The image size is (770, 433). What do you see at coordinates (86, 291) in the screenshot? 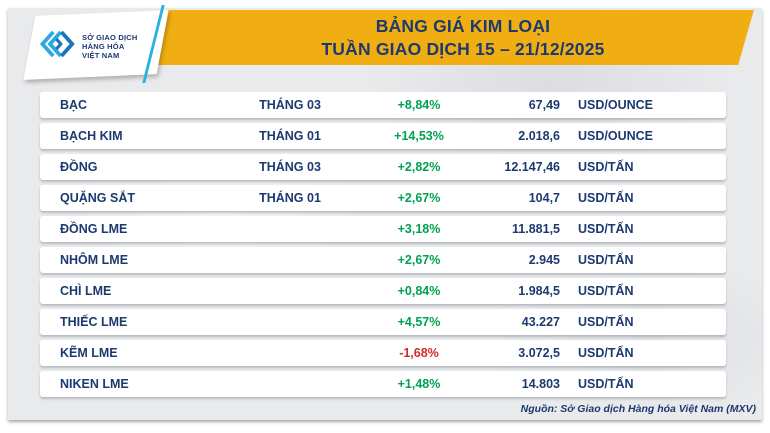
I see `metal-name: CHÌ LME` at bounding box center [86, 291].